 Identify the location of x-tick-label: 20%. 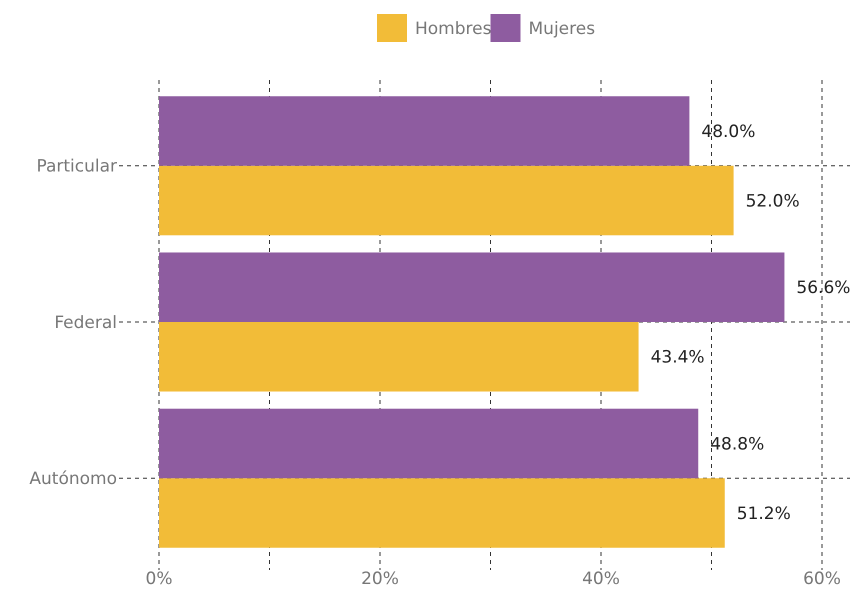
(380, 579).